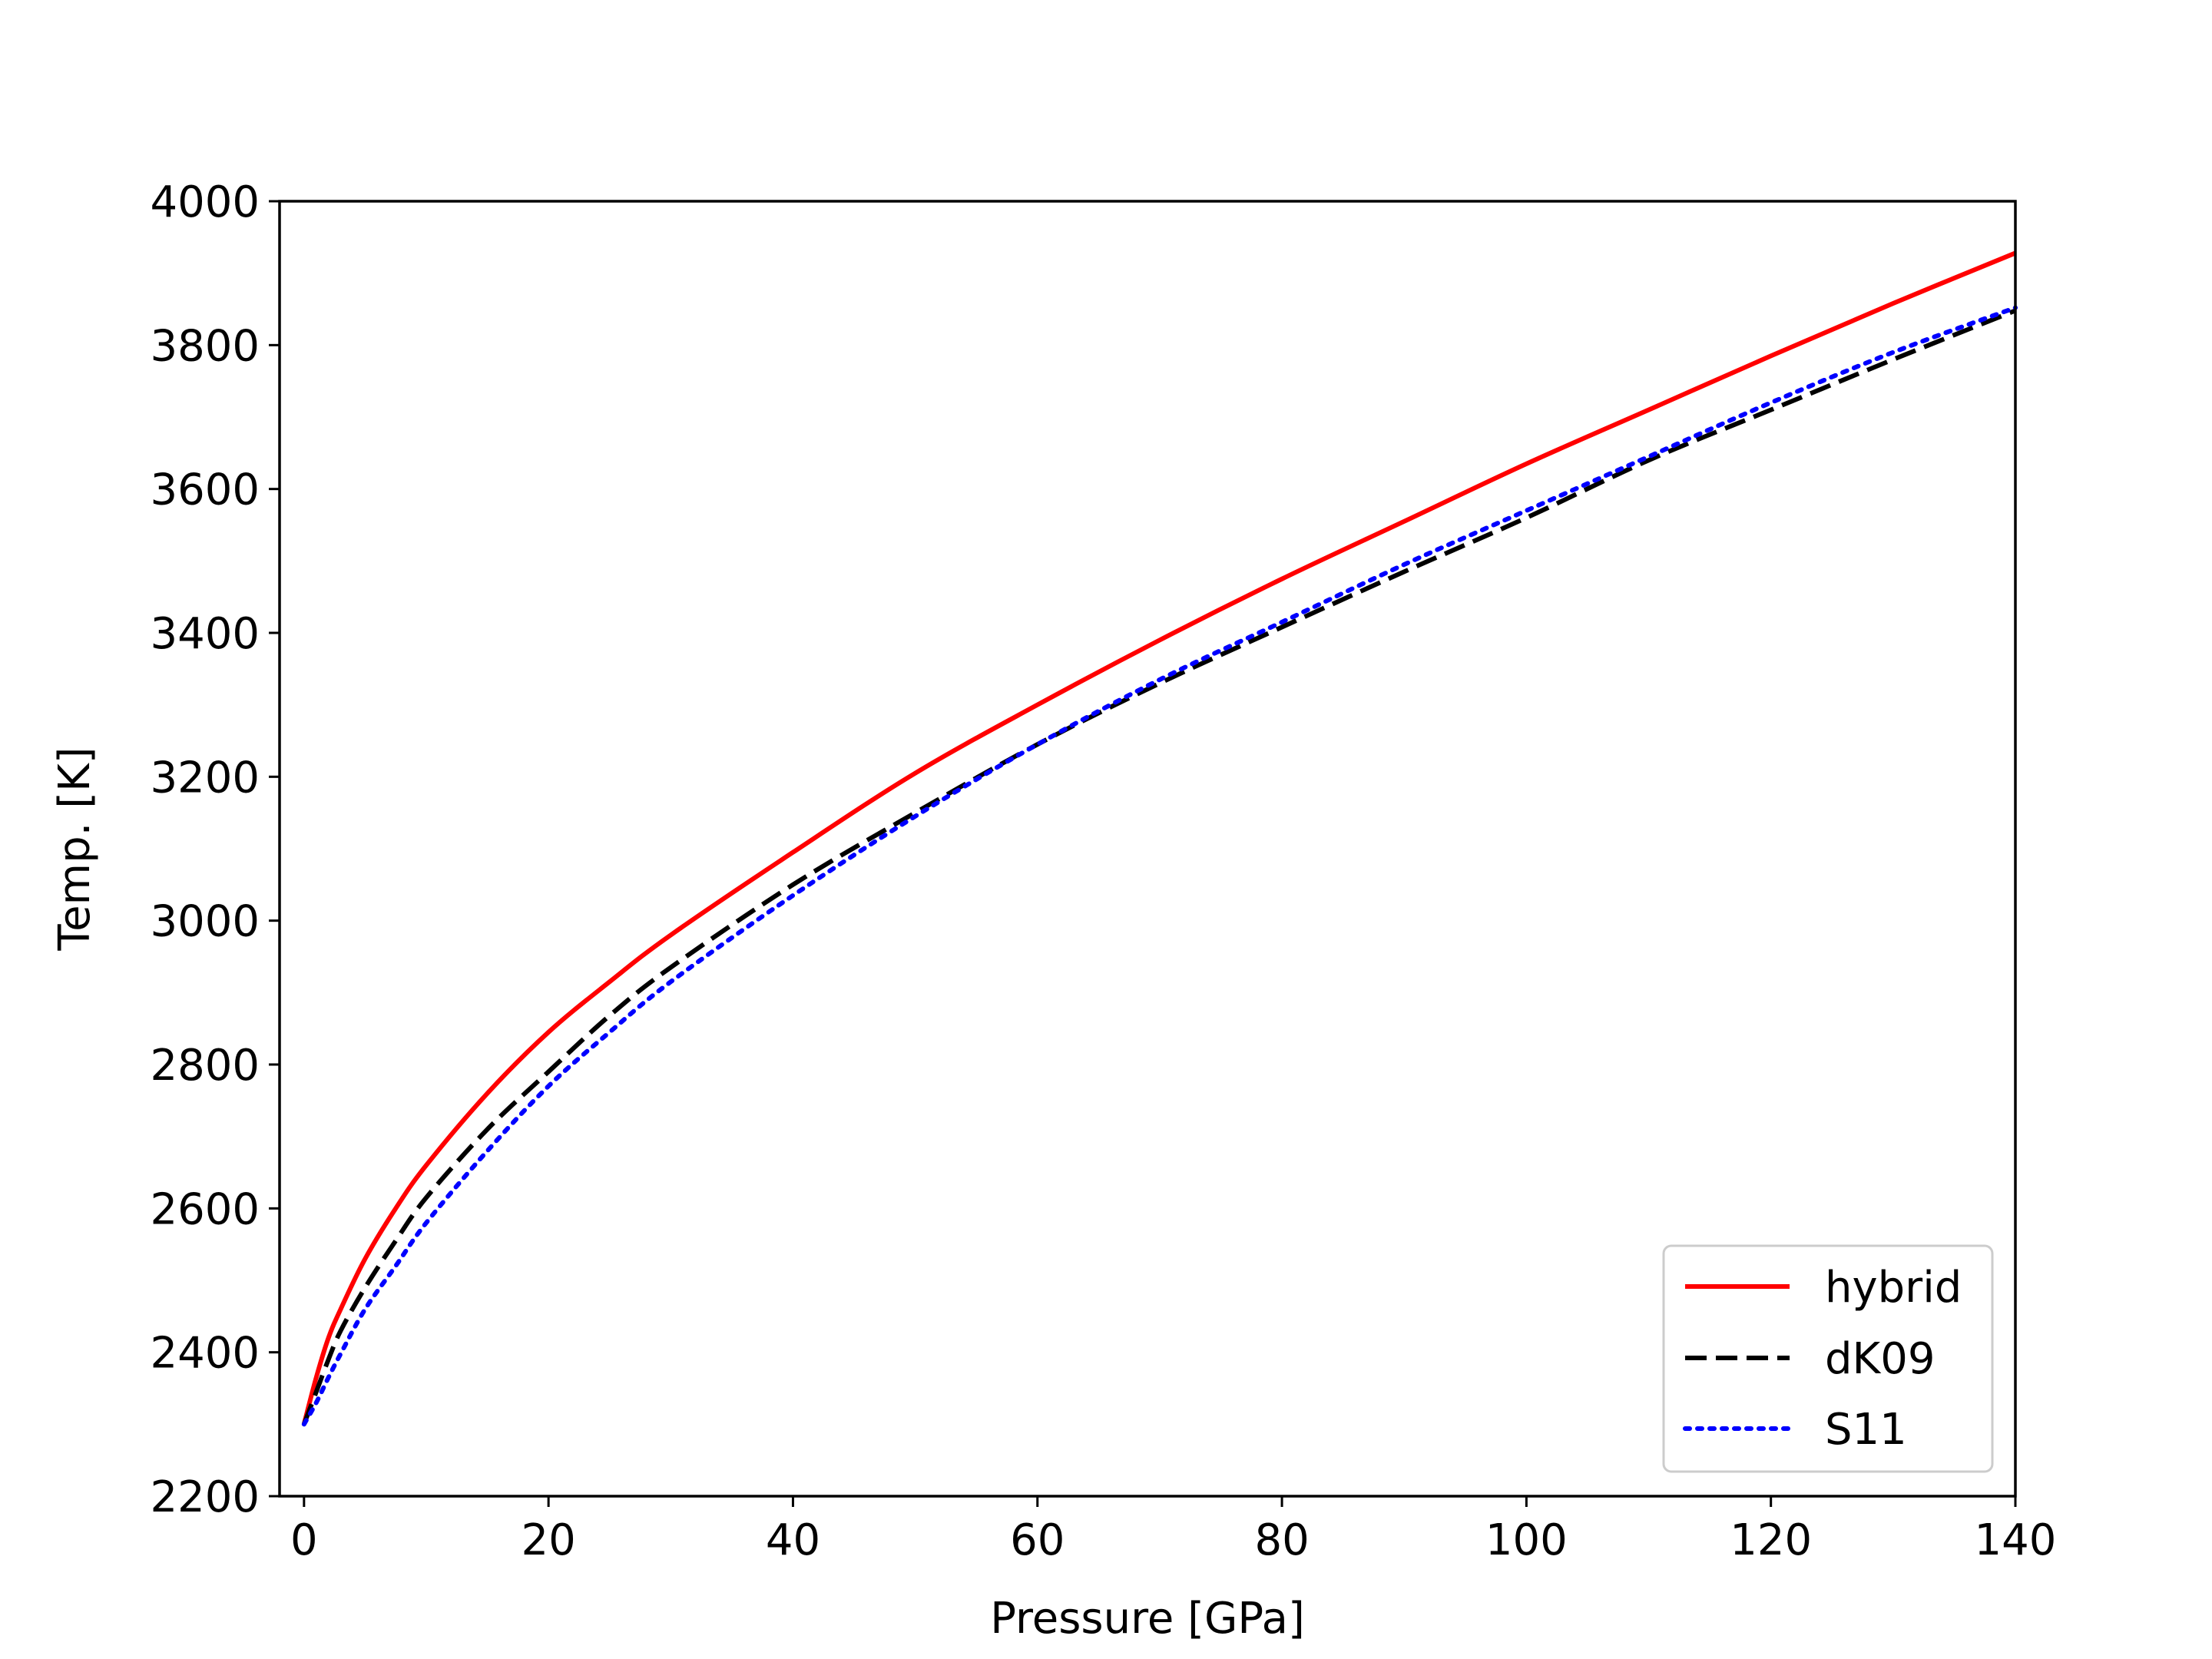 This screenshot has width=2212, height=1659. What do you see at coordinates (205, 634) in the screenshot?
I see `y-tick-label: 3400` at bounding box center [205, 634].